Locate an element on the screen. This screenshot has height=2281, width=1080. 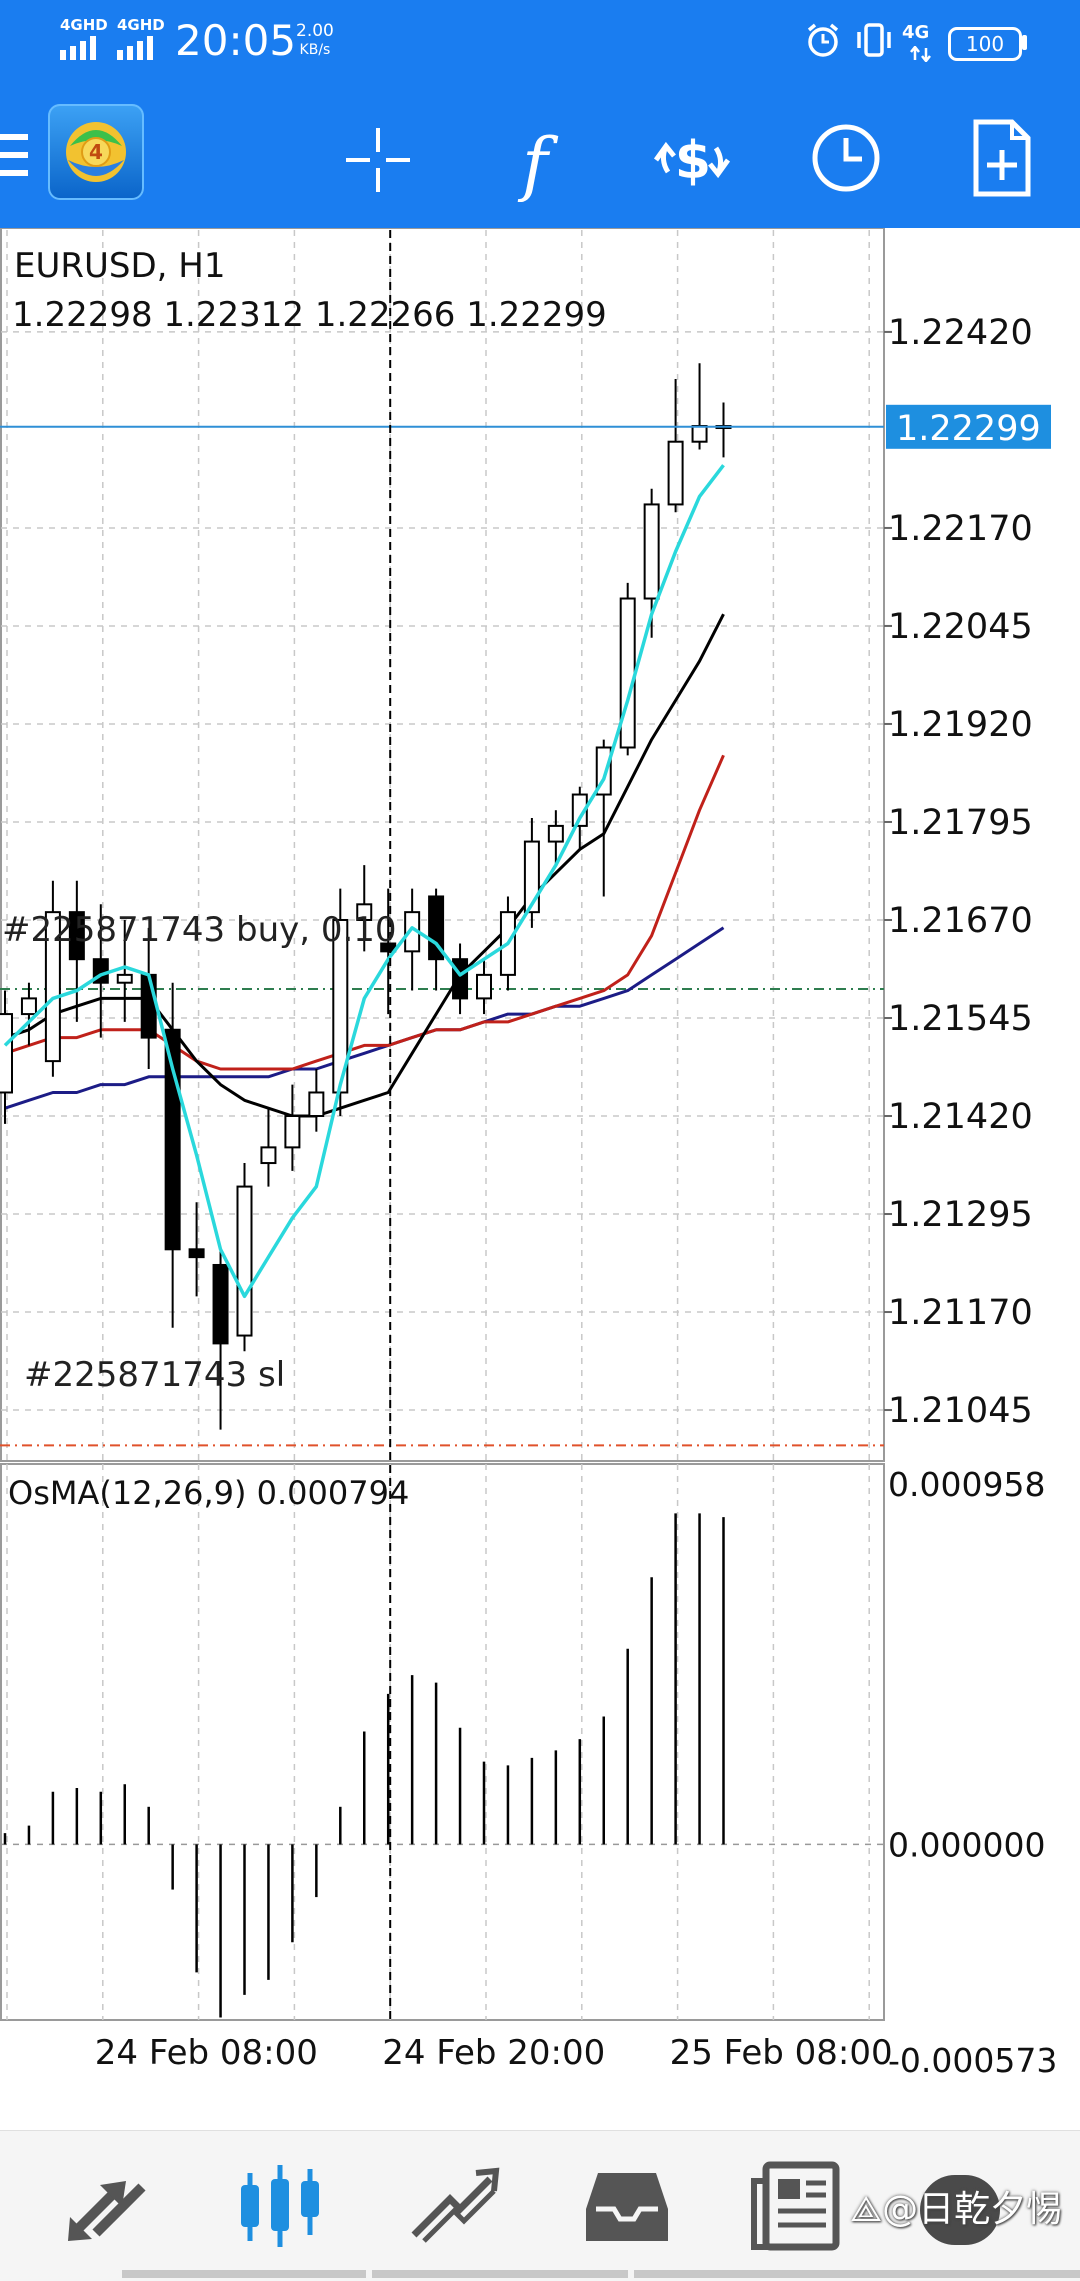
metatrader-logo-icon: 4 is located at coordinates (96, 152).